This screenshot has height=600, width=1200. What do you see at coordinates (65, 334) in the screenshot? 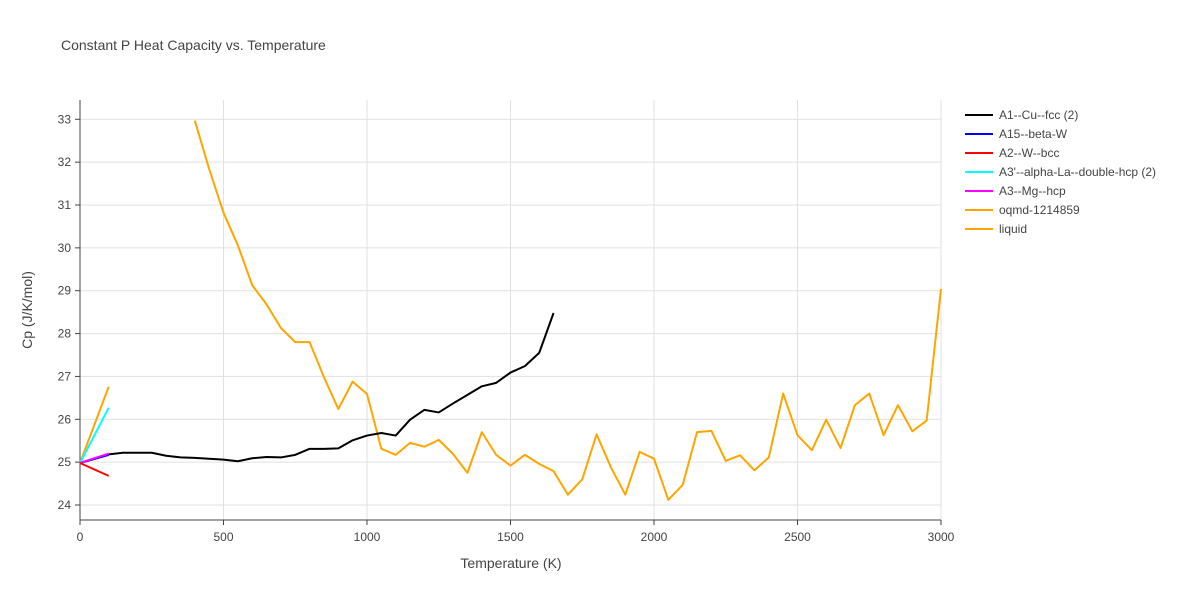
I see `y-tick-label: 28` at bounding box center [65, 334].